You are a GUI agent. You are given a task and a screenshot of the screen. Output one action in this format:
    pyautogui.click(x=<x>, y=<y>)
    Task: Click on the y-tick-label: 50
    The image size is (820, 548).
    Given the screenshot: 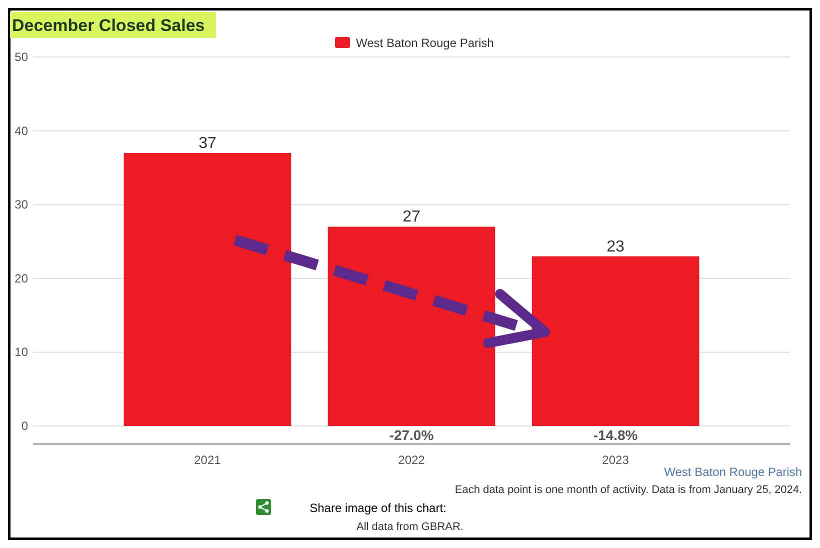 What is the action you would take?
    pyautogui.click(x=21, y=57)
    